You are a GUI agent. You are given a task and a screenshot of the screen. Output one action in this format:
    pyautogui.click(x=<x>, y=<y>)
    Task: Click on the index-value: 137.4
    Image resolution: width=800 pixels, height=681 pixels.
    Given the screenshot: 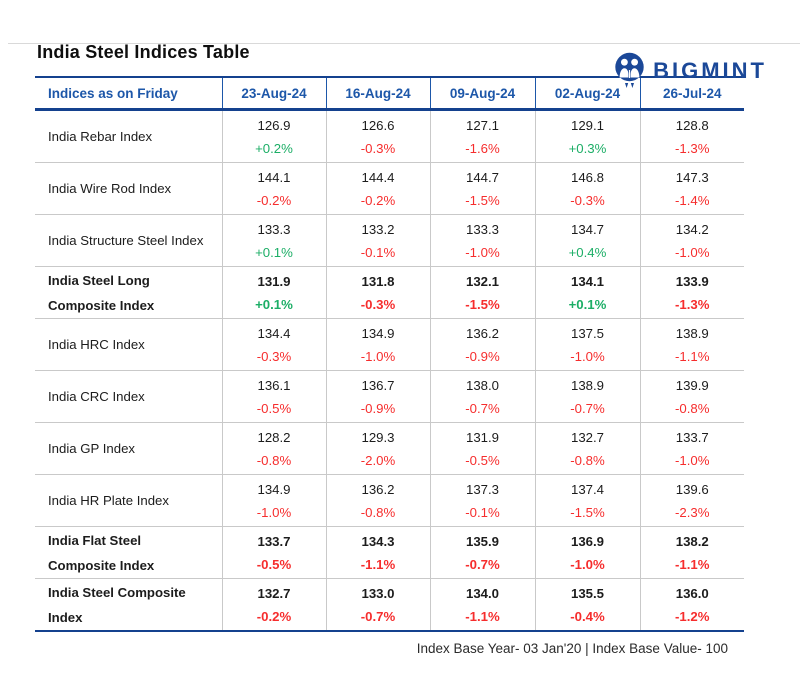 What is the action you would take?
    pyautogui.click(x=587, y=489)
    